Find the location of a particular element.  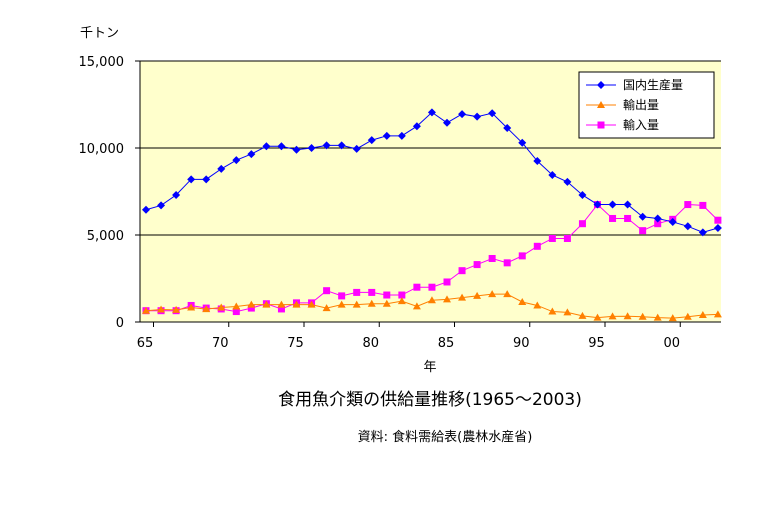

chart-title: 食用魚介類の供給量推移(1965～2003) is located at coordinates (430, 400).